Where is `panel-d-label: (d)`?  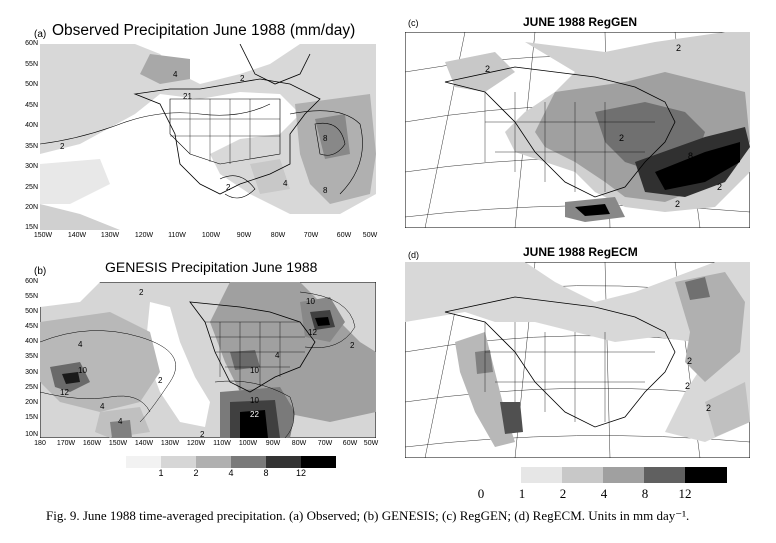 panel-d-label: (d) is located at coordinates (413, 255).